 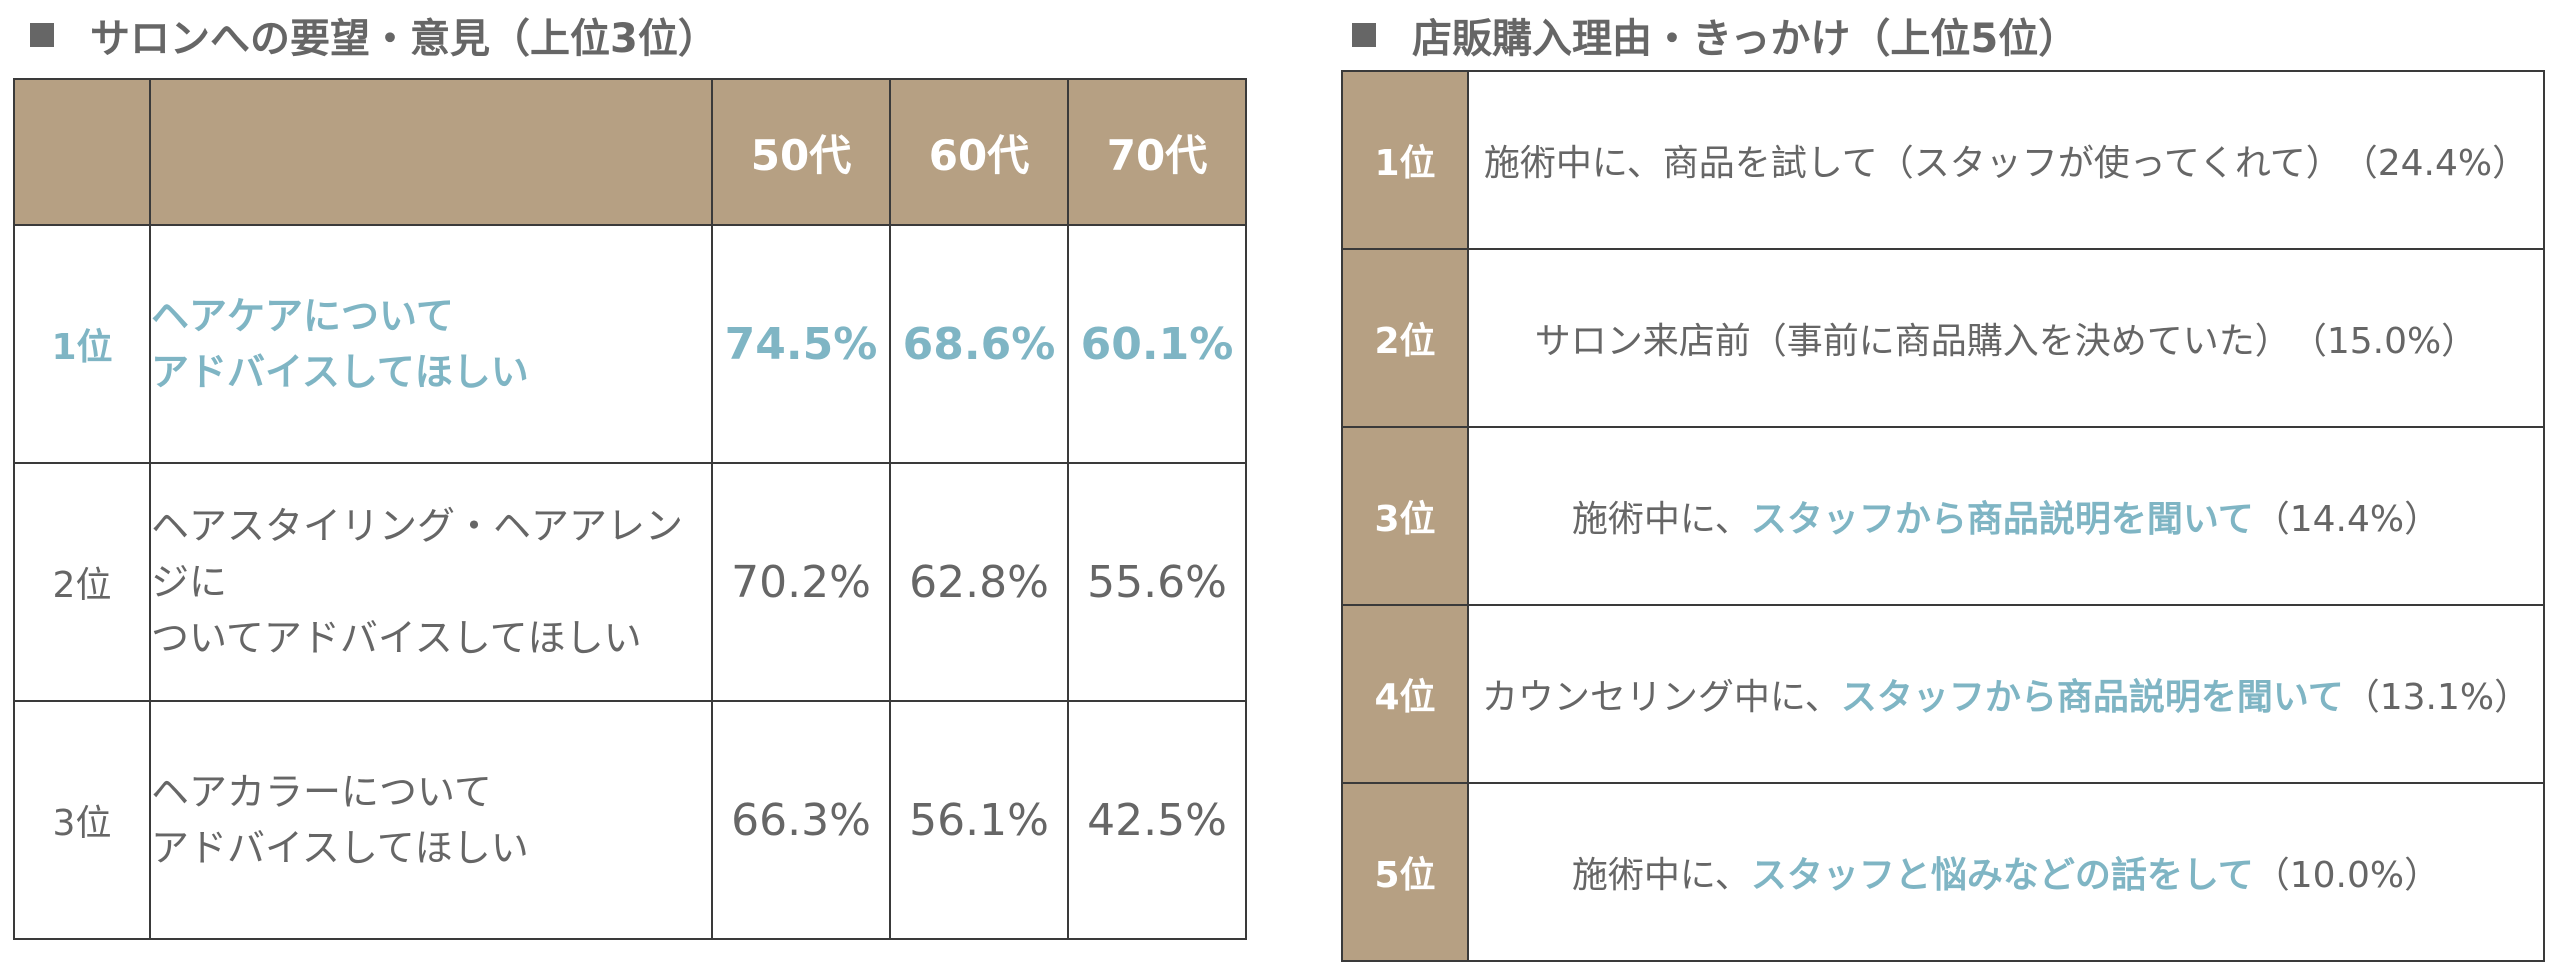 What do you see at coordinates (801, 582) in the screenshot?
I see `value-50s: 70.2%` at bounding box center [801, 582].